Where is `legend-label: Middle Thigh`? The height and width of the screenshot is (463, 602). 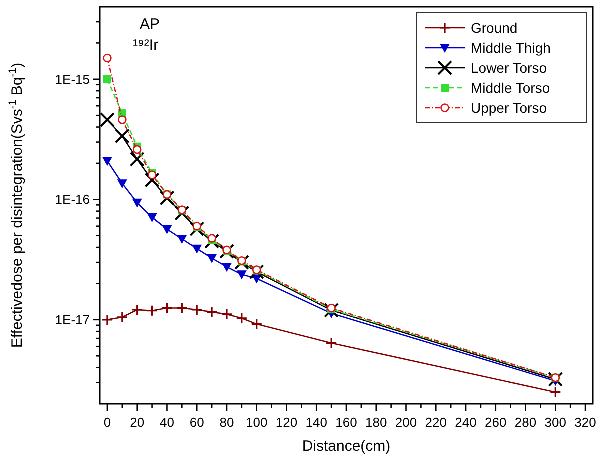 legend-label: Middle Thigh is located at coordinates (511, 48).